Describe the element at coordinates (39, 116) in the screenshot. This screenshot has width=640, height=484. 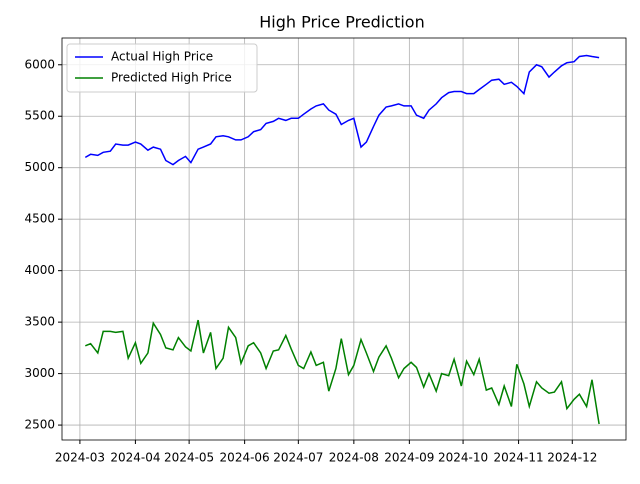
I see `y-tick-label: 5500` at that location.